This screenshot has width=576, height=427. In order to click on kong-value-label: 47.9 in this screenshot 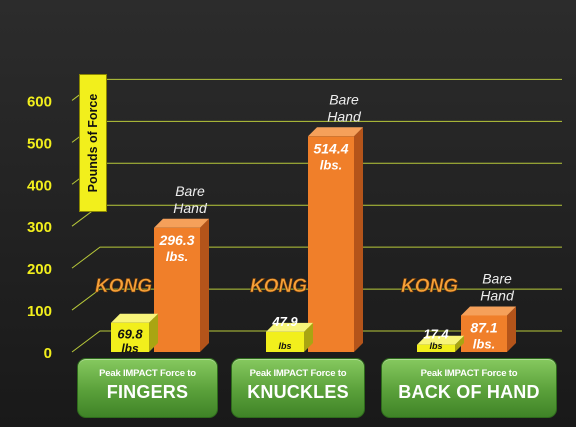, I will do `click(284, 321)`.